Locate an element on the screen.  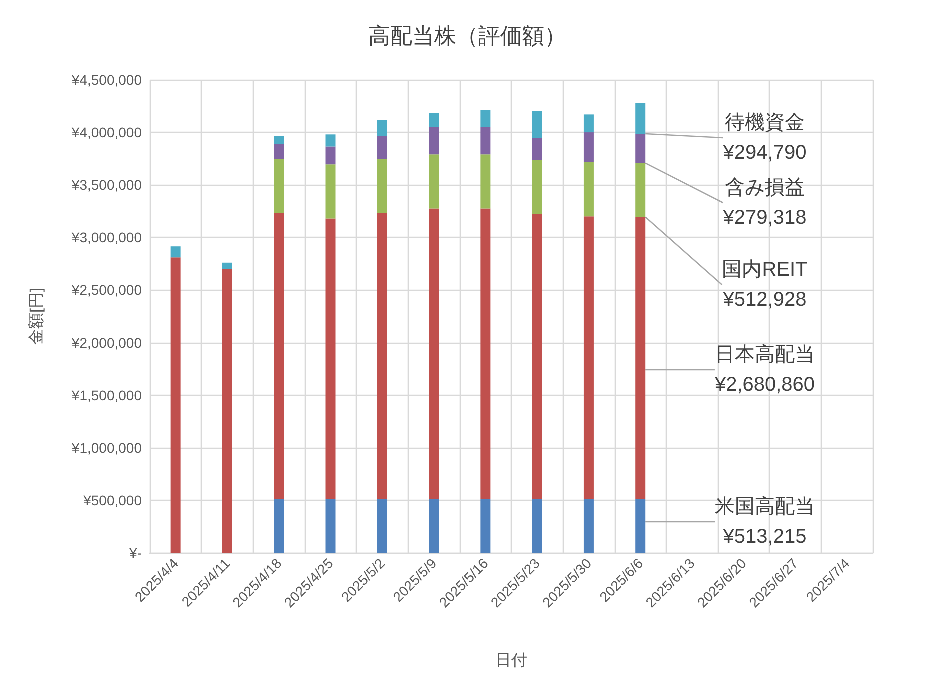
chart-title: 高配当株（評価額） is located at coordinates (467, 36).